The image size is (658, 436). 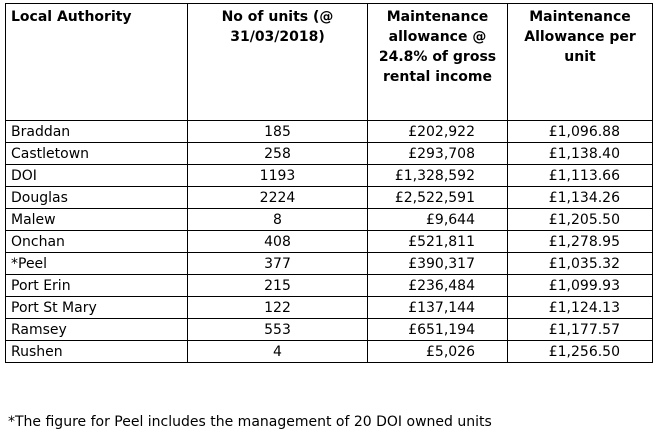 What do you see at coordinates (96, 241) in the screenshot?
I see `cell-local-authority: Onchan` at bounding box center [96, 241].